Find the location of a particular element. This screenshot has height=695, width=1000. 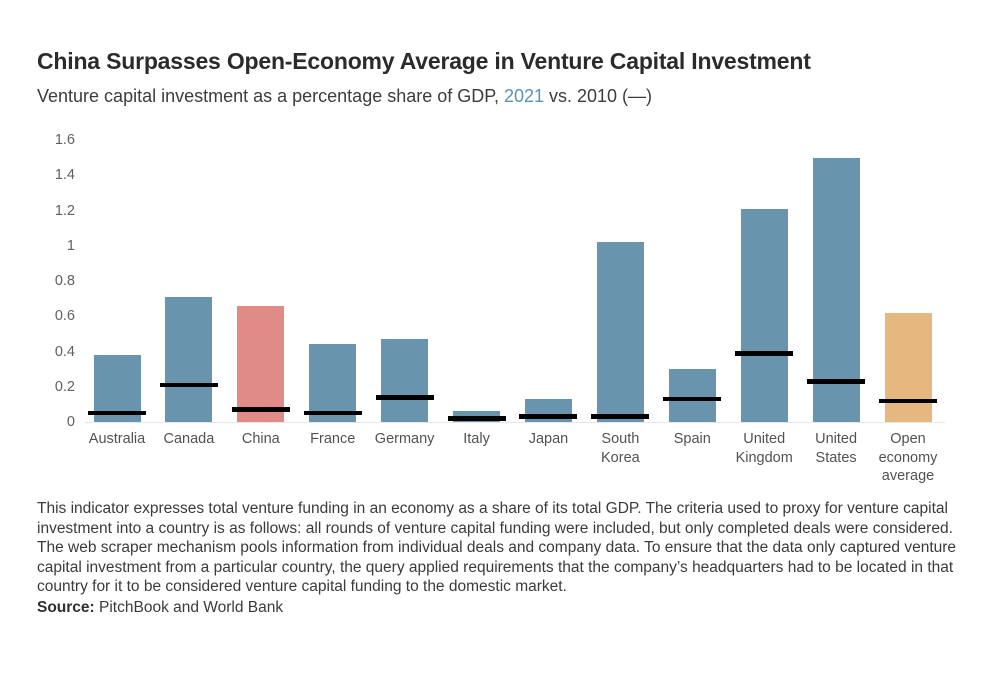

marker-2010-italy is located at coordinates (476, 418).